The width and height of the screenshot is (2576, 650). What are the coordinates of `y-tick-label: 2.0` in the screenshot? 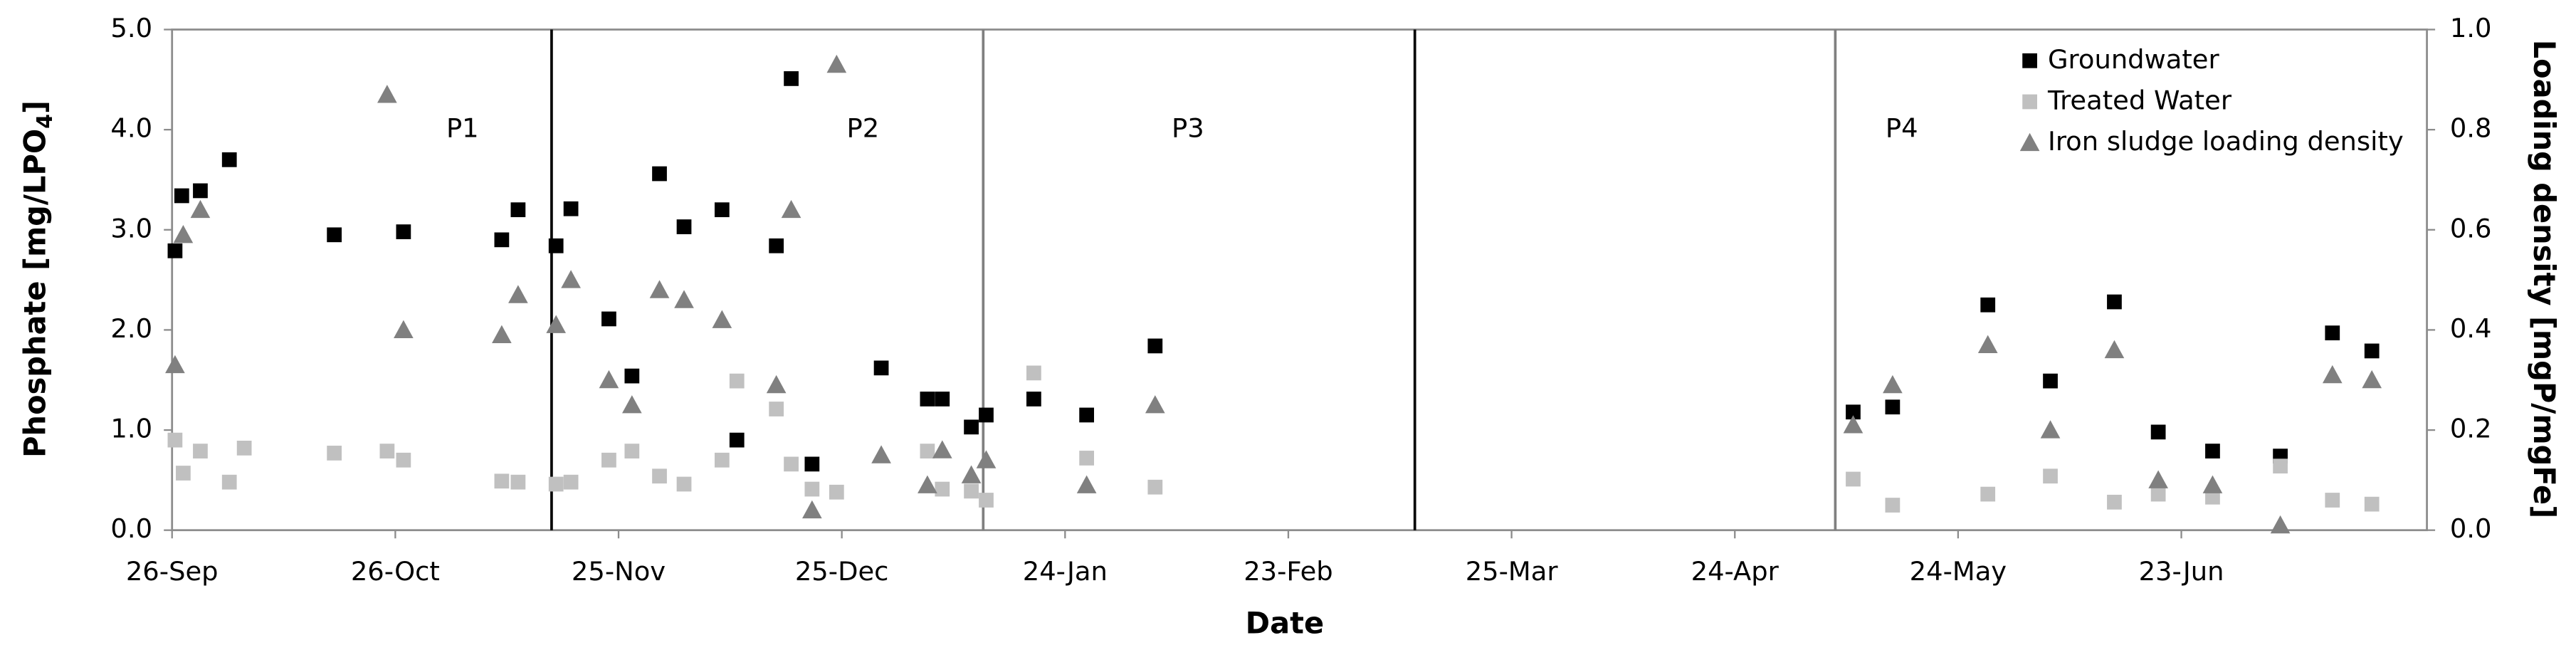 It's located at (131, 328).